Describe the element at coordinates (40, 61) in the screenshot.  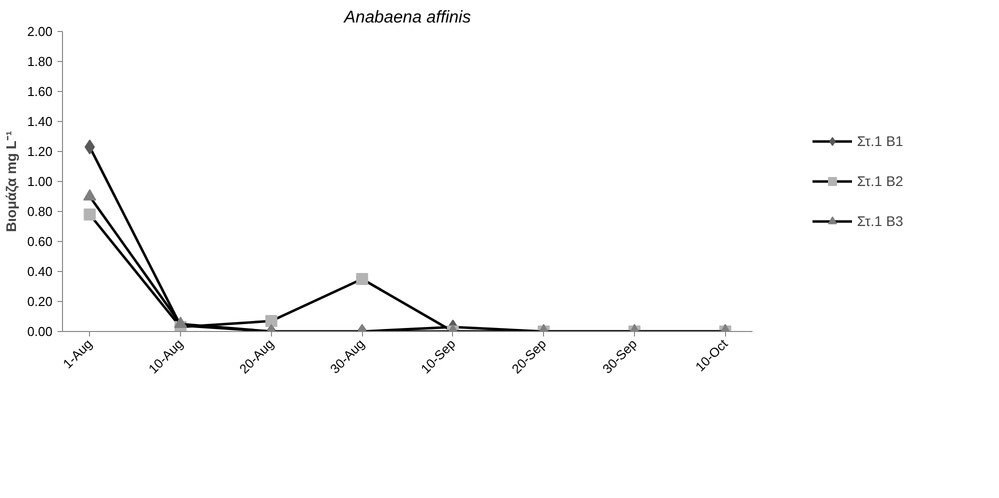
I see `y-tick-label: 1.80` at that location.